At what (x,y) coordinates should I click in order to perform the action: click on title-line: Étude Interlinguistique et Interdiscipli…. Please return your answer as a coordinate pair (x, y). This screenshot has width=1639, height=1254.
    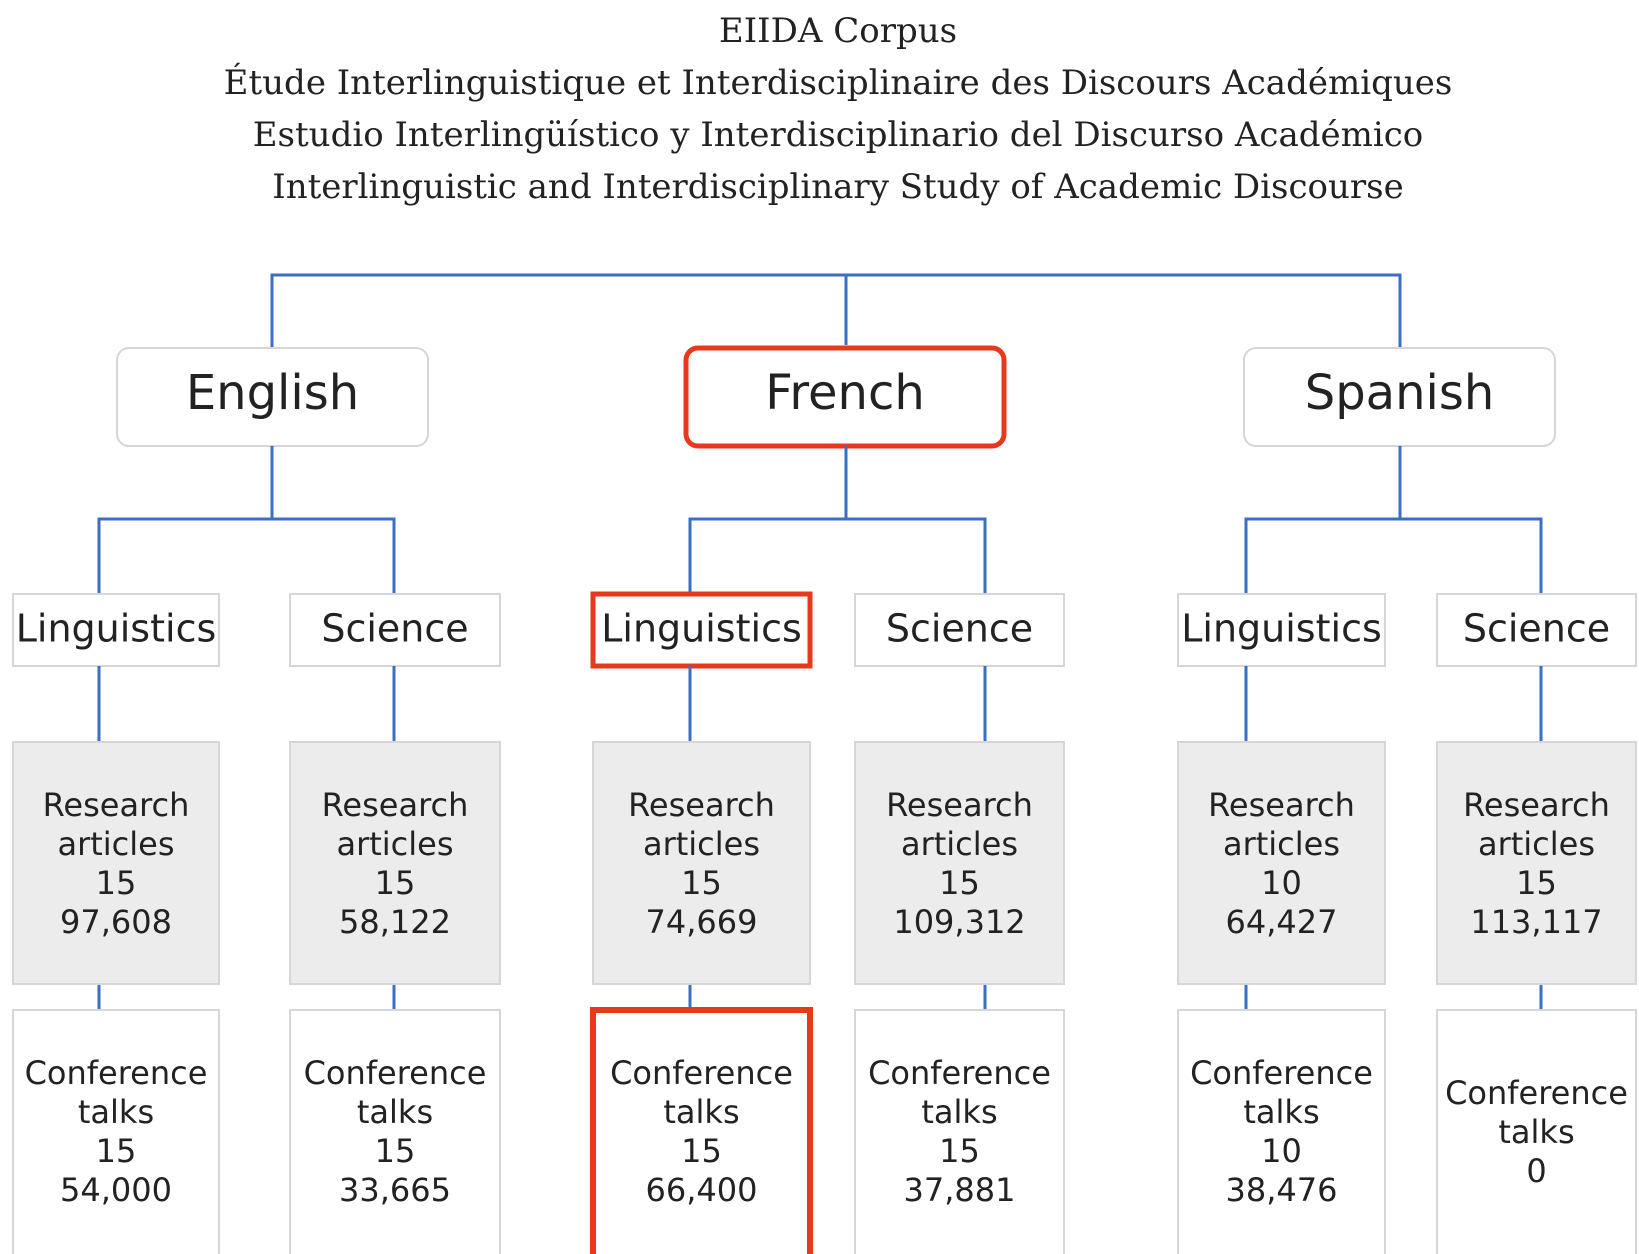
    Looking at the image, I should click on (838, 82).